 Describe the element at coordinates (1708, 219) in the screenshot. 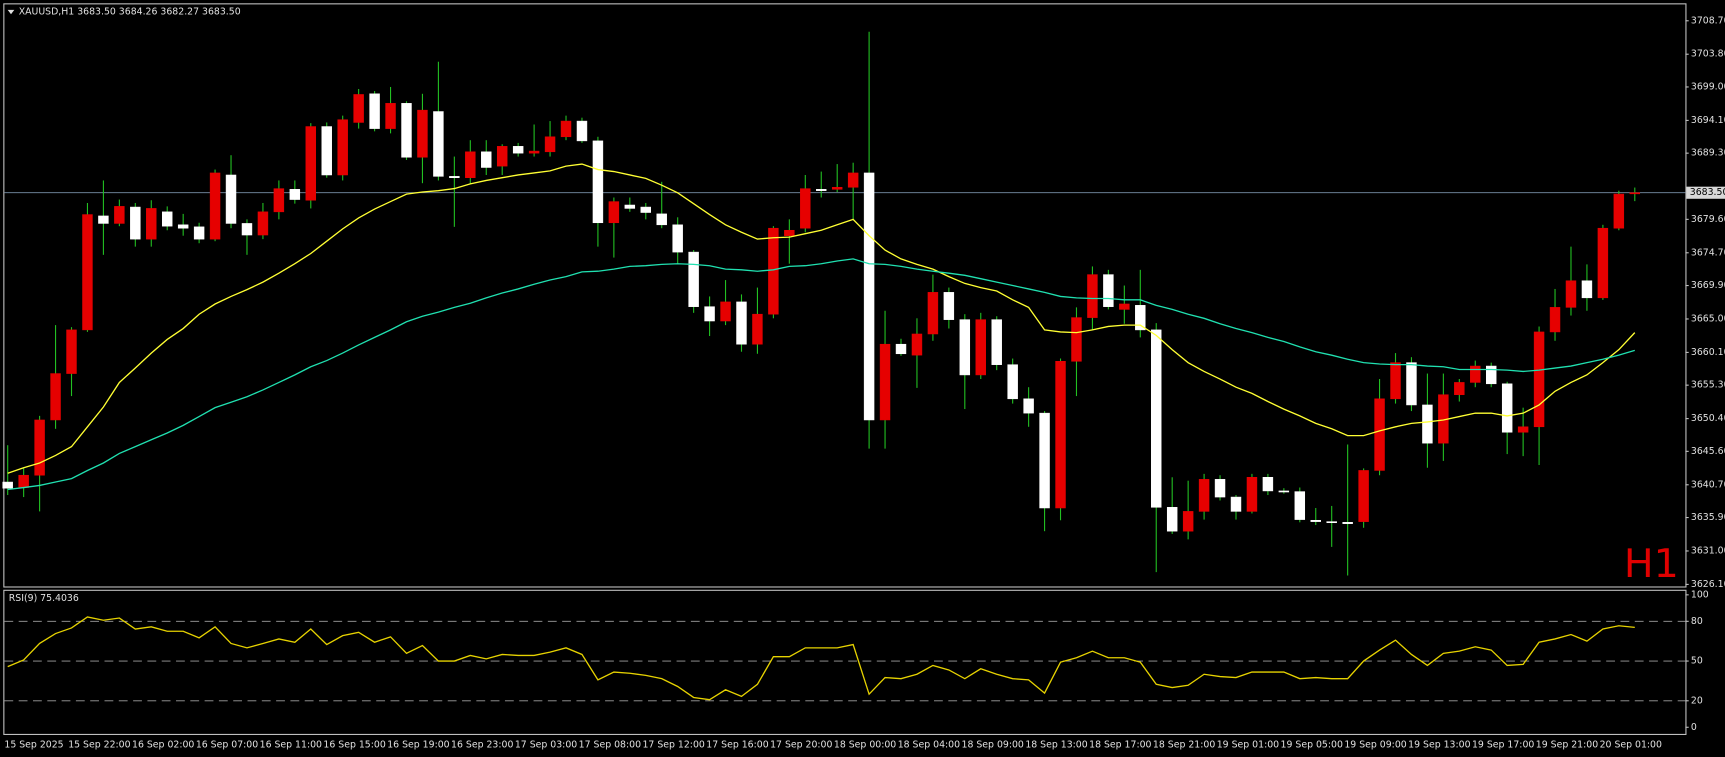

I see `y-tick-label: 3679.60` at that location.